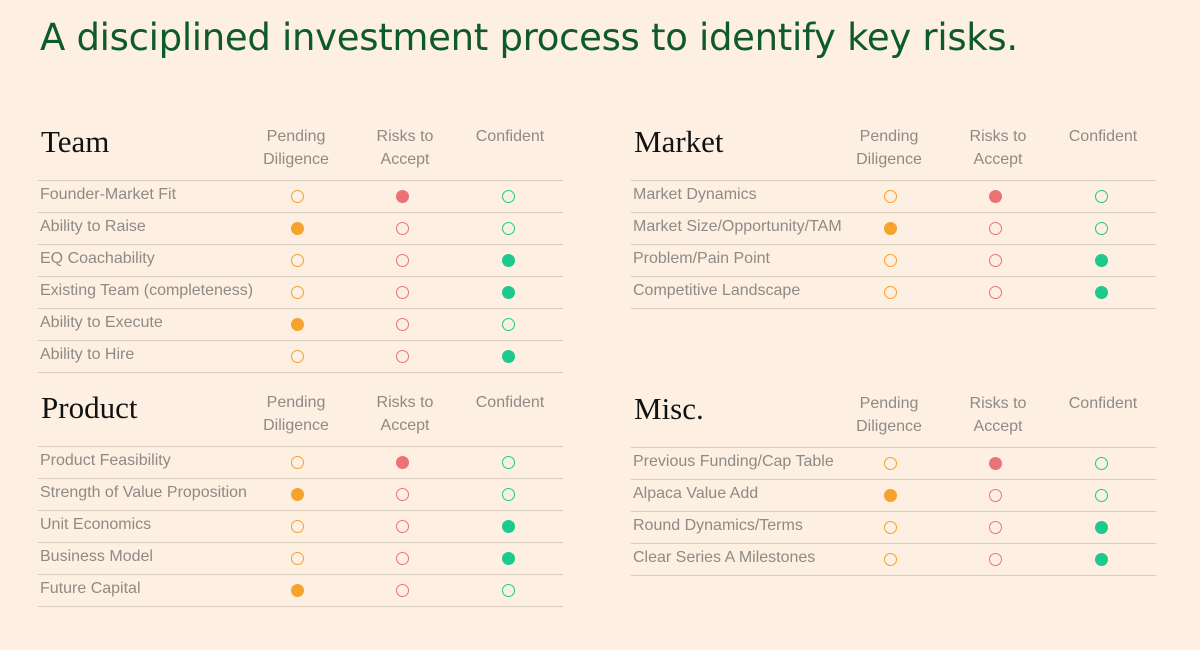  I want to click on section-title: Market, so click(679, 141).